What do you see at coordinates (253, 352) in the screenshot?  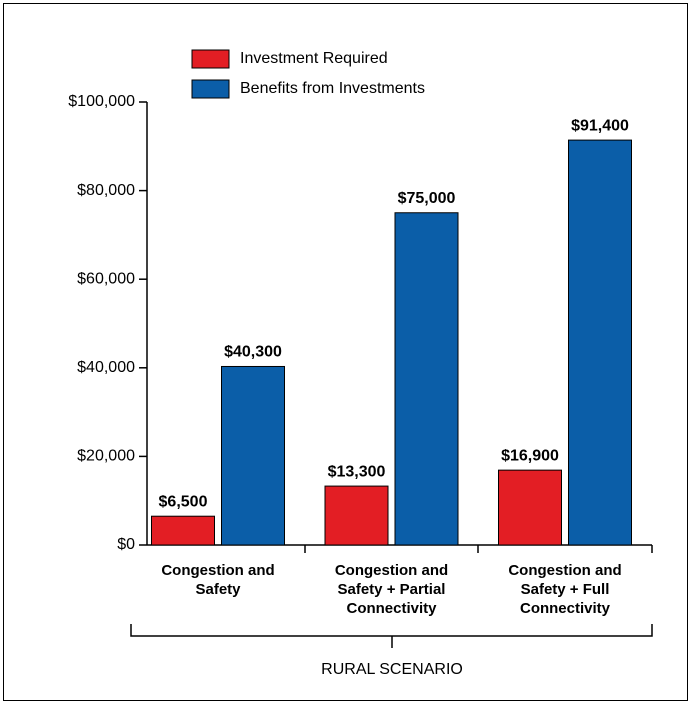 I see `value-label: $40,300` at bounding box center [253, 352].